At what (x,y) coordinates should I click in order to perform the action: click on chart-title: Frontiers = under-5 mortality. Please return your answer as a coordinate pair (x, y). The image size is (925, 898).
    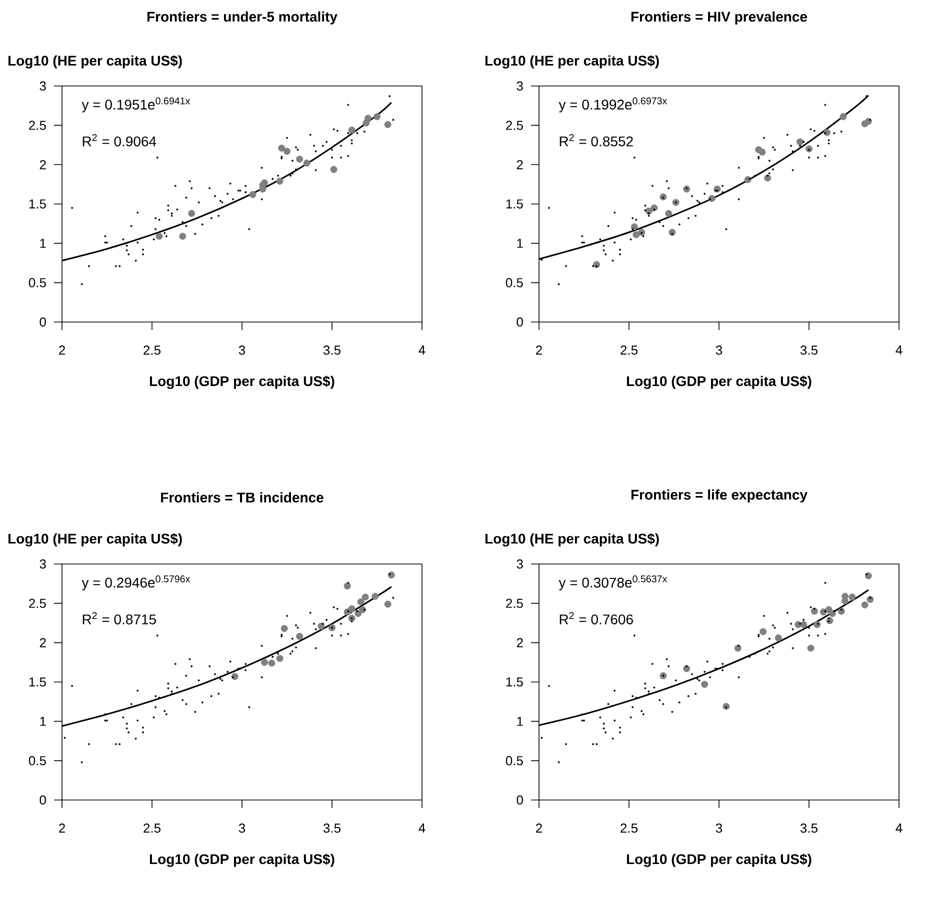
    Looking at the image, I should click on (242, 17).